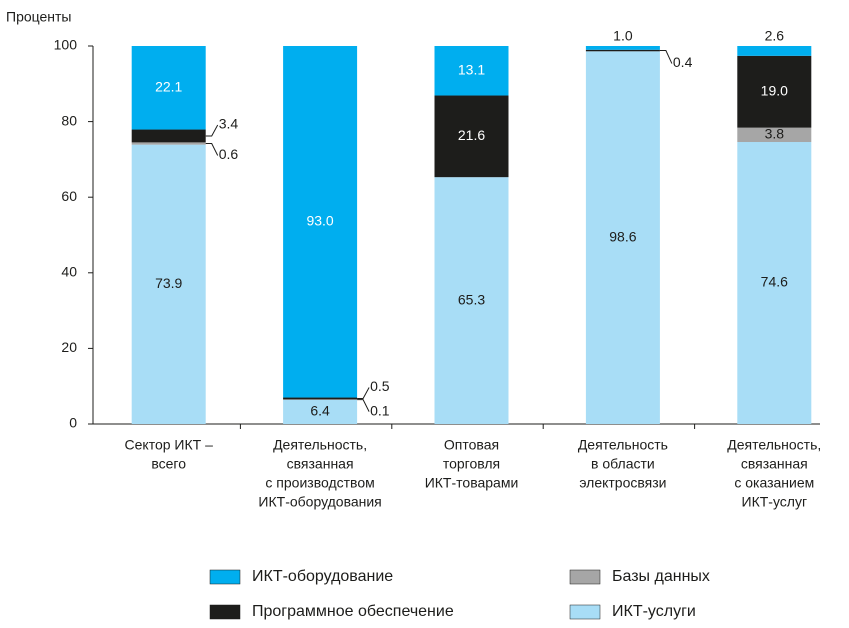 The width and height of the screenshot is (849, 628). I want to click on x-tick-label: ИКТ-услуг, so click(775, 502).